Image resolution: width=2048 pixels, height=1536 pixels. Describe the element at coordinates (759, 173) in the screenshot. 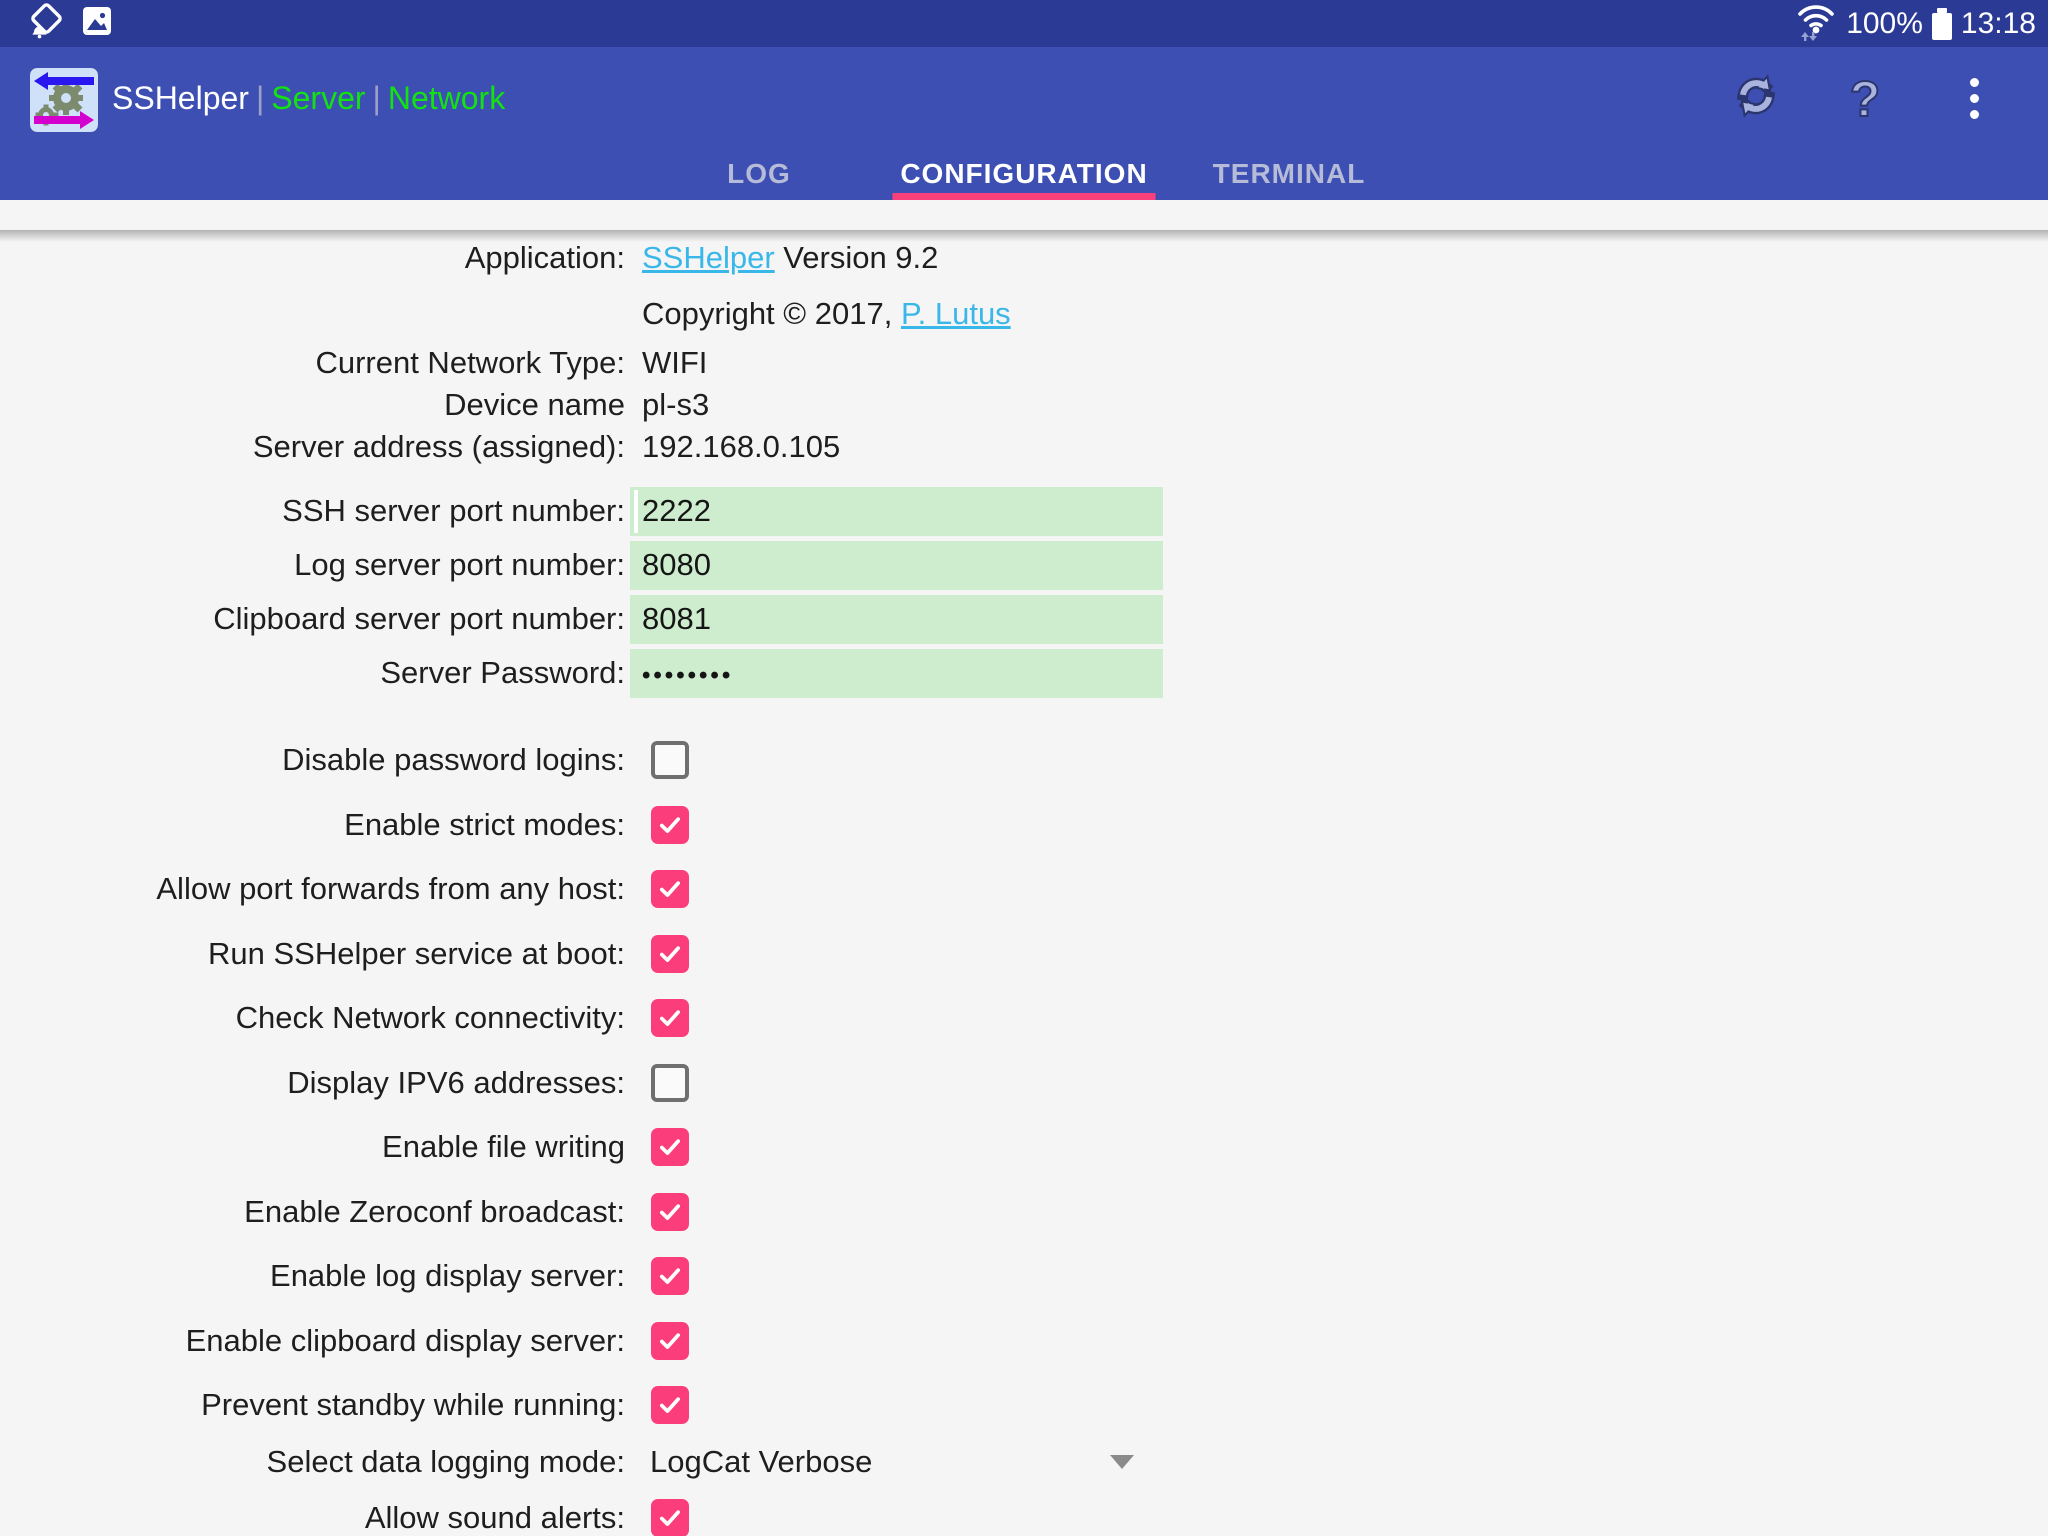

I see `tab-log: LOG` at that location.